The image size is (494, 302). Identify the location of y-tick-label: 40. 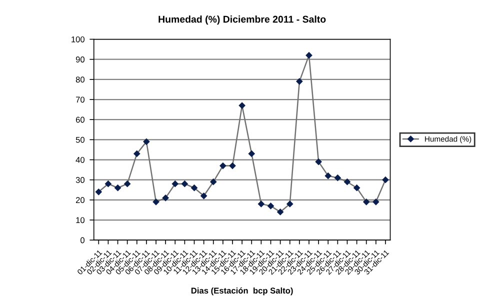
(80, 159).